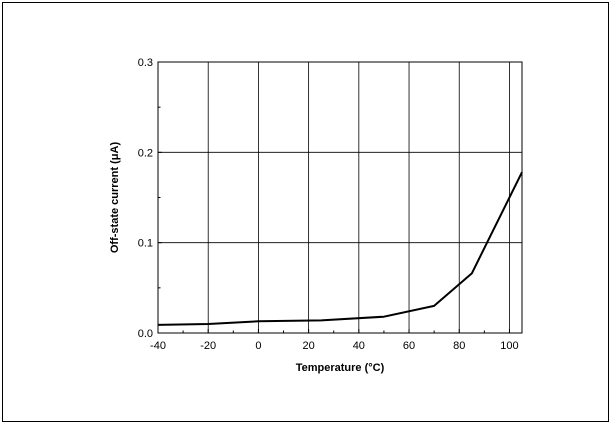 Image resolution: width=613 pixels, height=426 pixels. What do you see at coordinates (145, 153) in the screenshot?
I see `y-tick-label: 0.2` at bounding box center [145, 153].